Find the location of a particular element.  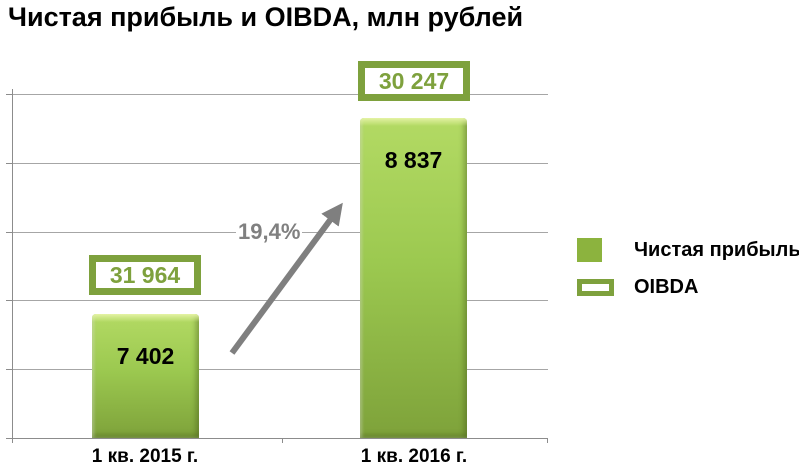

x-axis-label-2015: 1 кв. 2015 г. is located at coordinates (145, 456).